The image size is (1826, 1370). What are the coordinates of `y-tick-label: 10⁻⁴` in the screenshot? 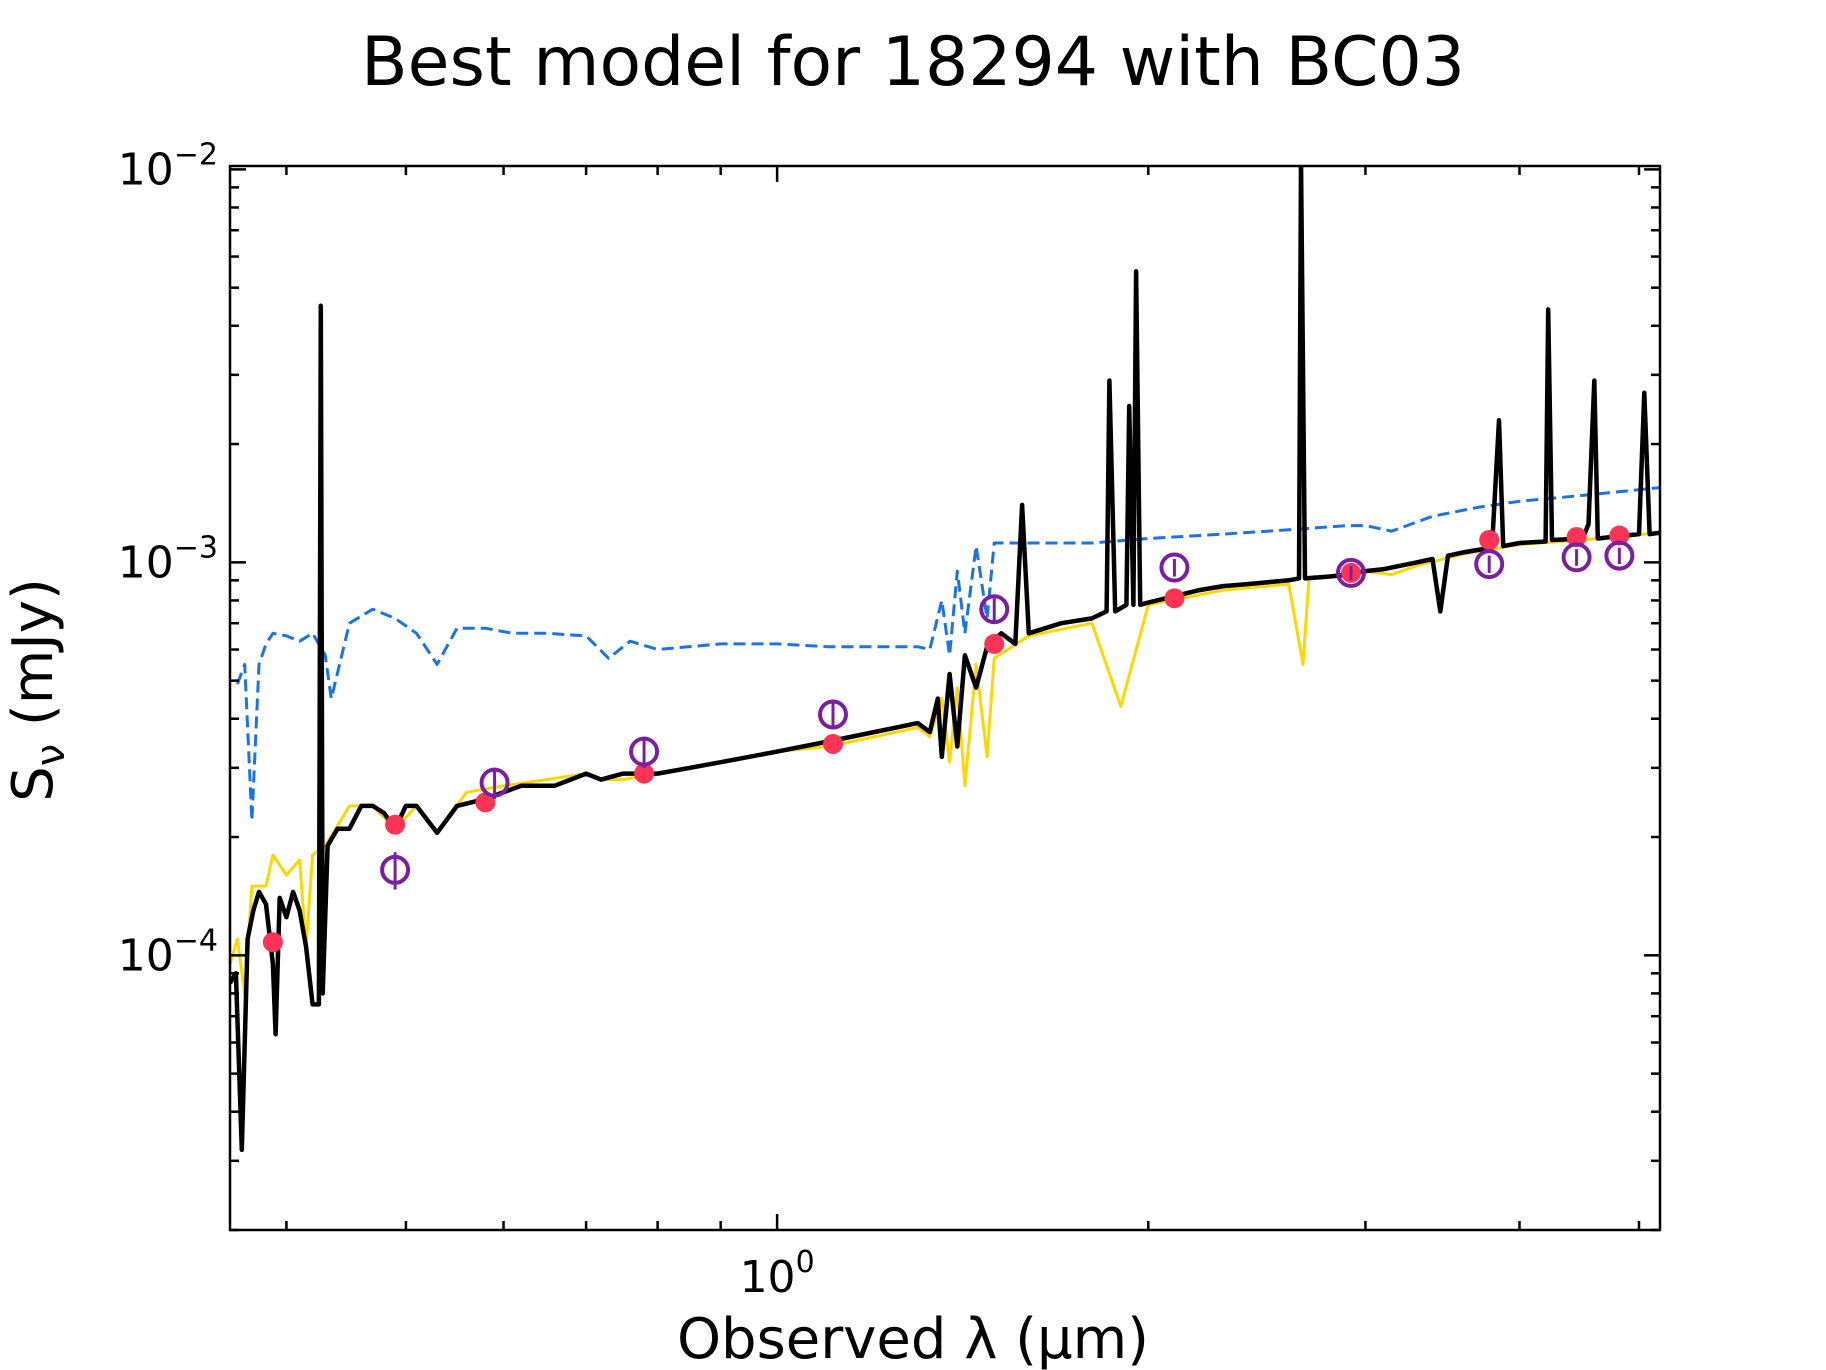 It's located at (168, 952).